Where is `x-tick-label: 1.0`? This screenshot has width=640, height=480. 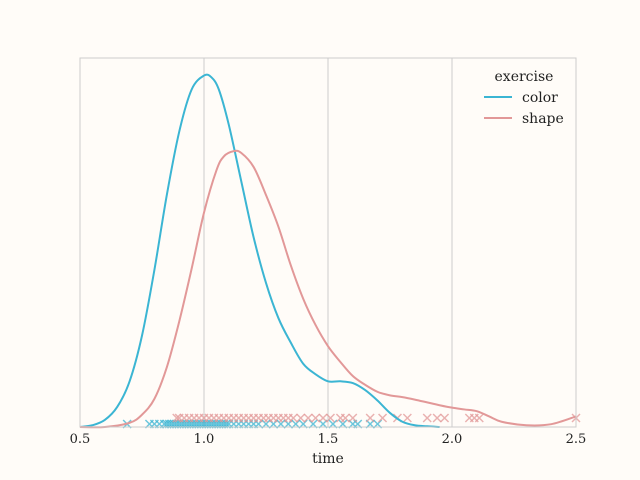
x-tick-label: 1.0 is located at coordinates (204, 439).